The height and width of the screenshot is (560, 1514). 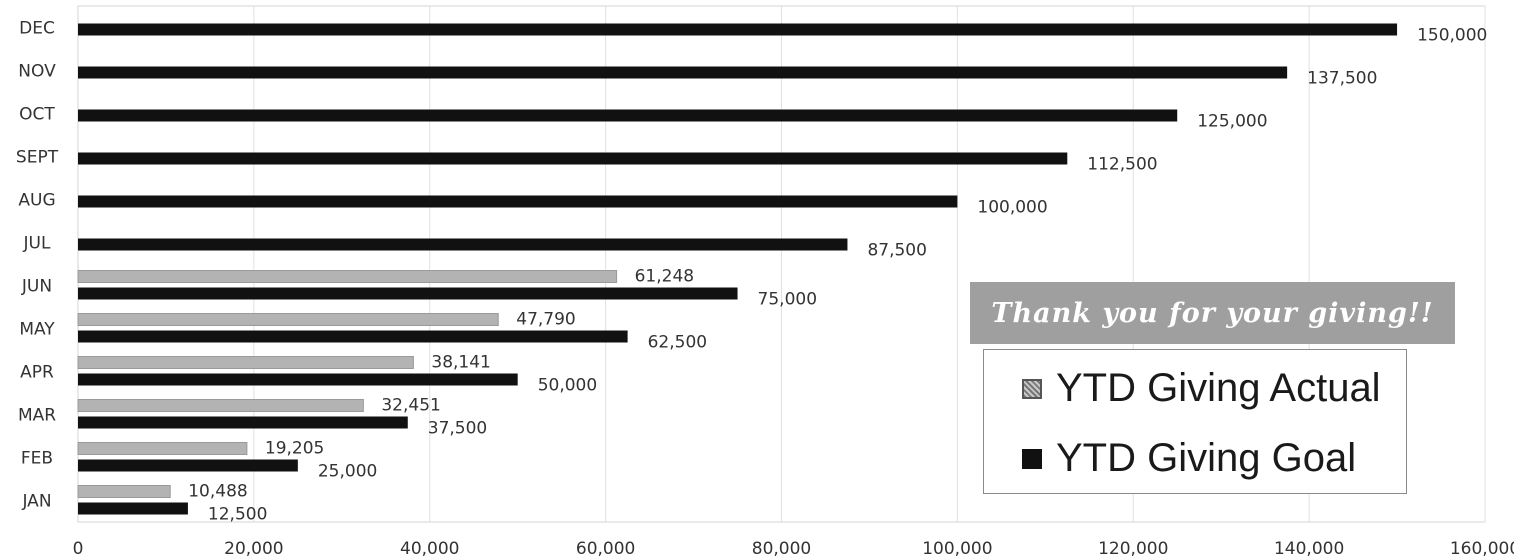 What do you see at coordinates (896, 251) in the screenshot?
I see `data-label-goal: 87,500` at bounding box center [896, 251].